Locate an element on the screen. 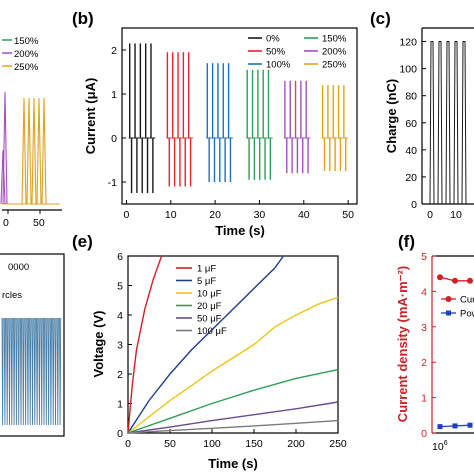 The width and height of the screenshot is (474, 474). panel-f-ytick-label: 5 is located at coordinates (424, 257).